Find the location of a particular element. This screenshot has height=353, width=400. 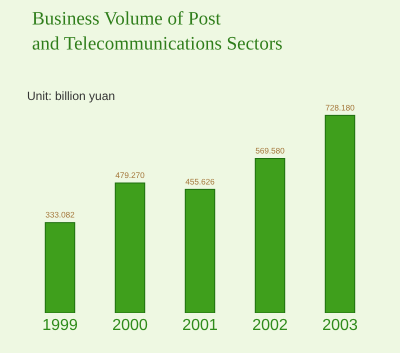

data-label: 479.270 is located at coordinates (130, 175).